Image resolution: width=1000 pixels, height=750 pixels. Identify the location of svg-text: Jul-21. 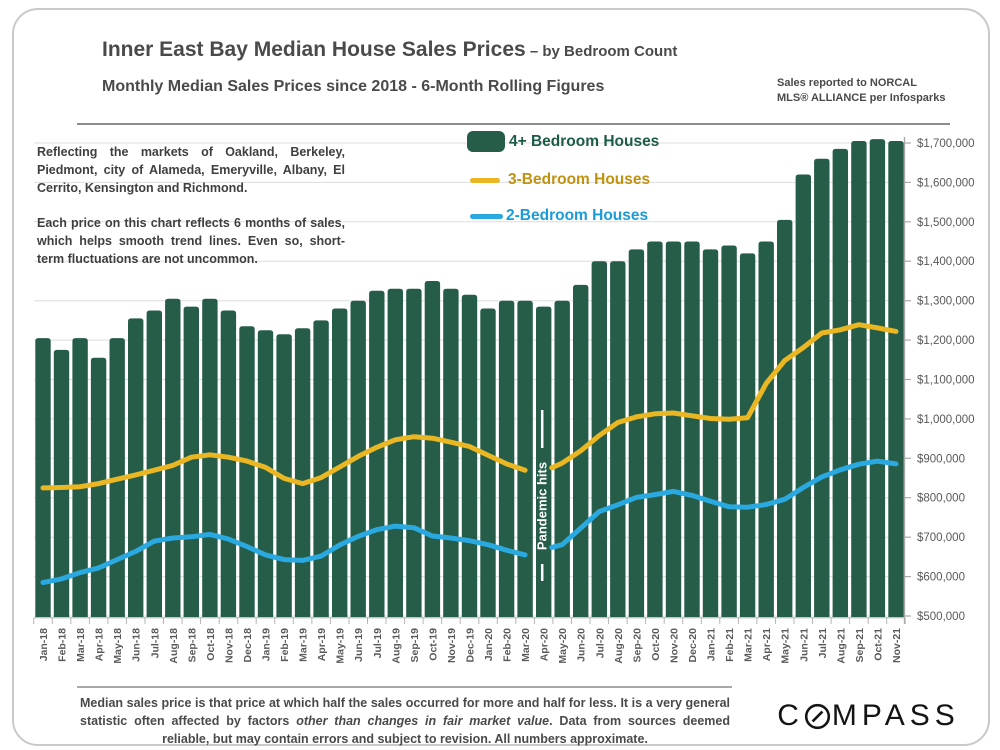
(823, 643).